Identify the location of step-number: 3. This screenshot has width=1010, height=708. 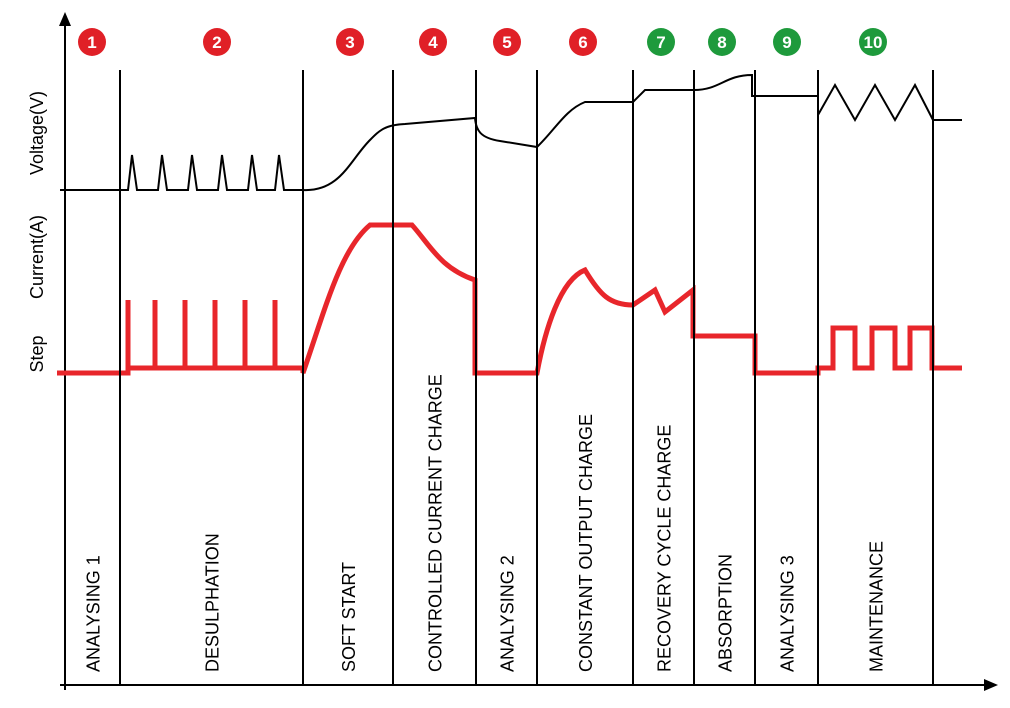
(349, 42).